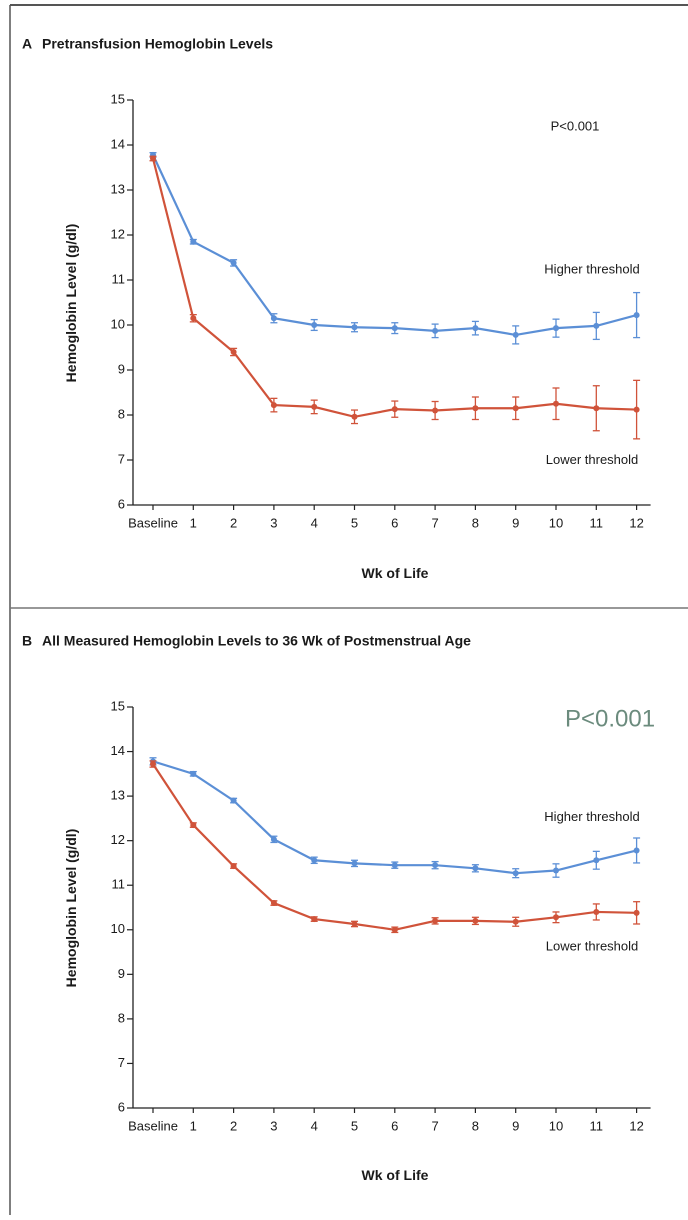 The width and height of the screenshot is (688, 1220). I want to click on x-tick-label: 6, so click(394, 1125).